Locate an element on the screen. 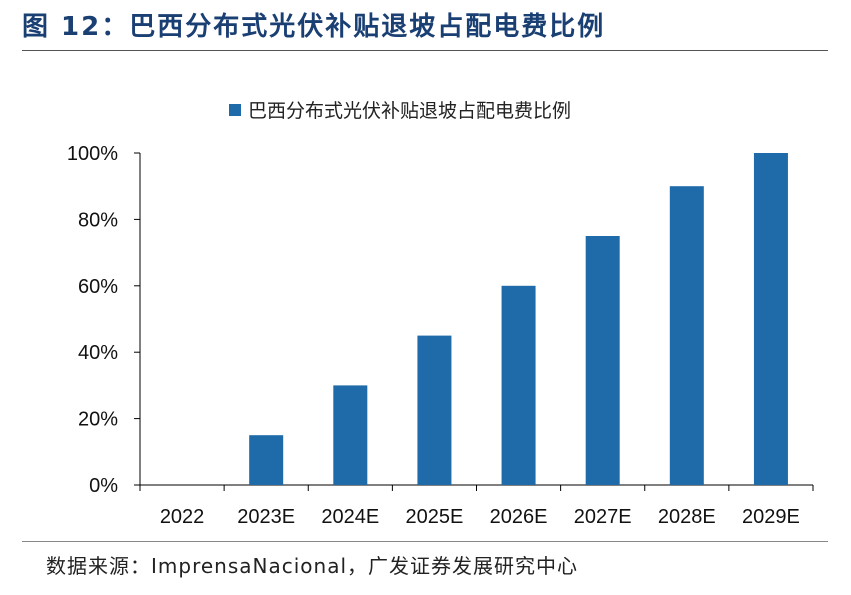 This screenshot has height=595, width=851. x-tick-label: 2026E is located at coordinates (519, 517).